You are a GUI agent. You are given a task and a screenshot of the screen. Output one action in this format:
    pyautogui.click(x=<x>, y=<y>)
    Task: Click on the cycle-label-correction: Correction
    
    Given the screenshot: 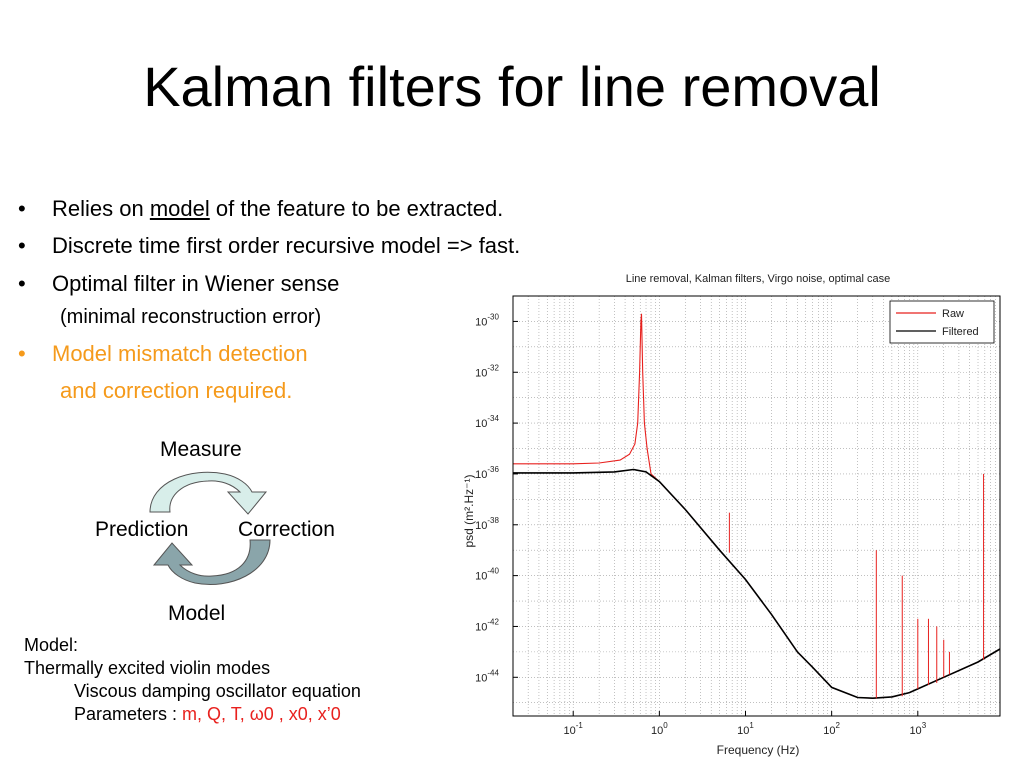 What is the action you would take?
    pyautogui.click(x=286, y=529)
    